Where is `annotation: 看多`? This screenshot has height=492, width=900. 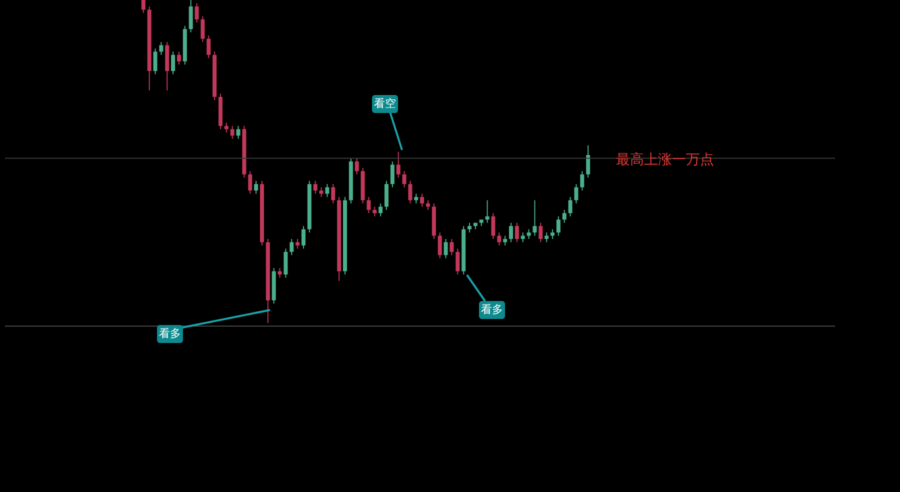
annotation: 看多 is located at coordinates (492, 309).